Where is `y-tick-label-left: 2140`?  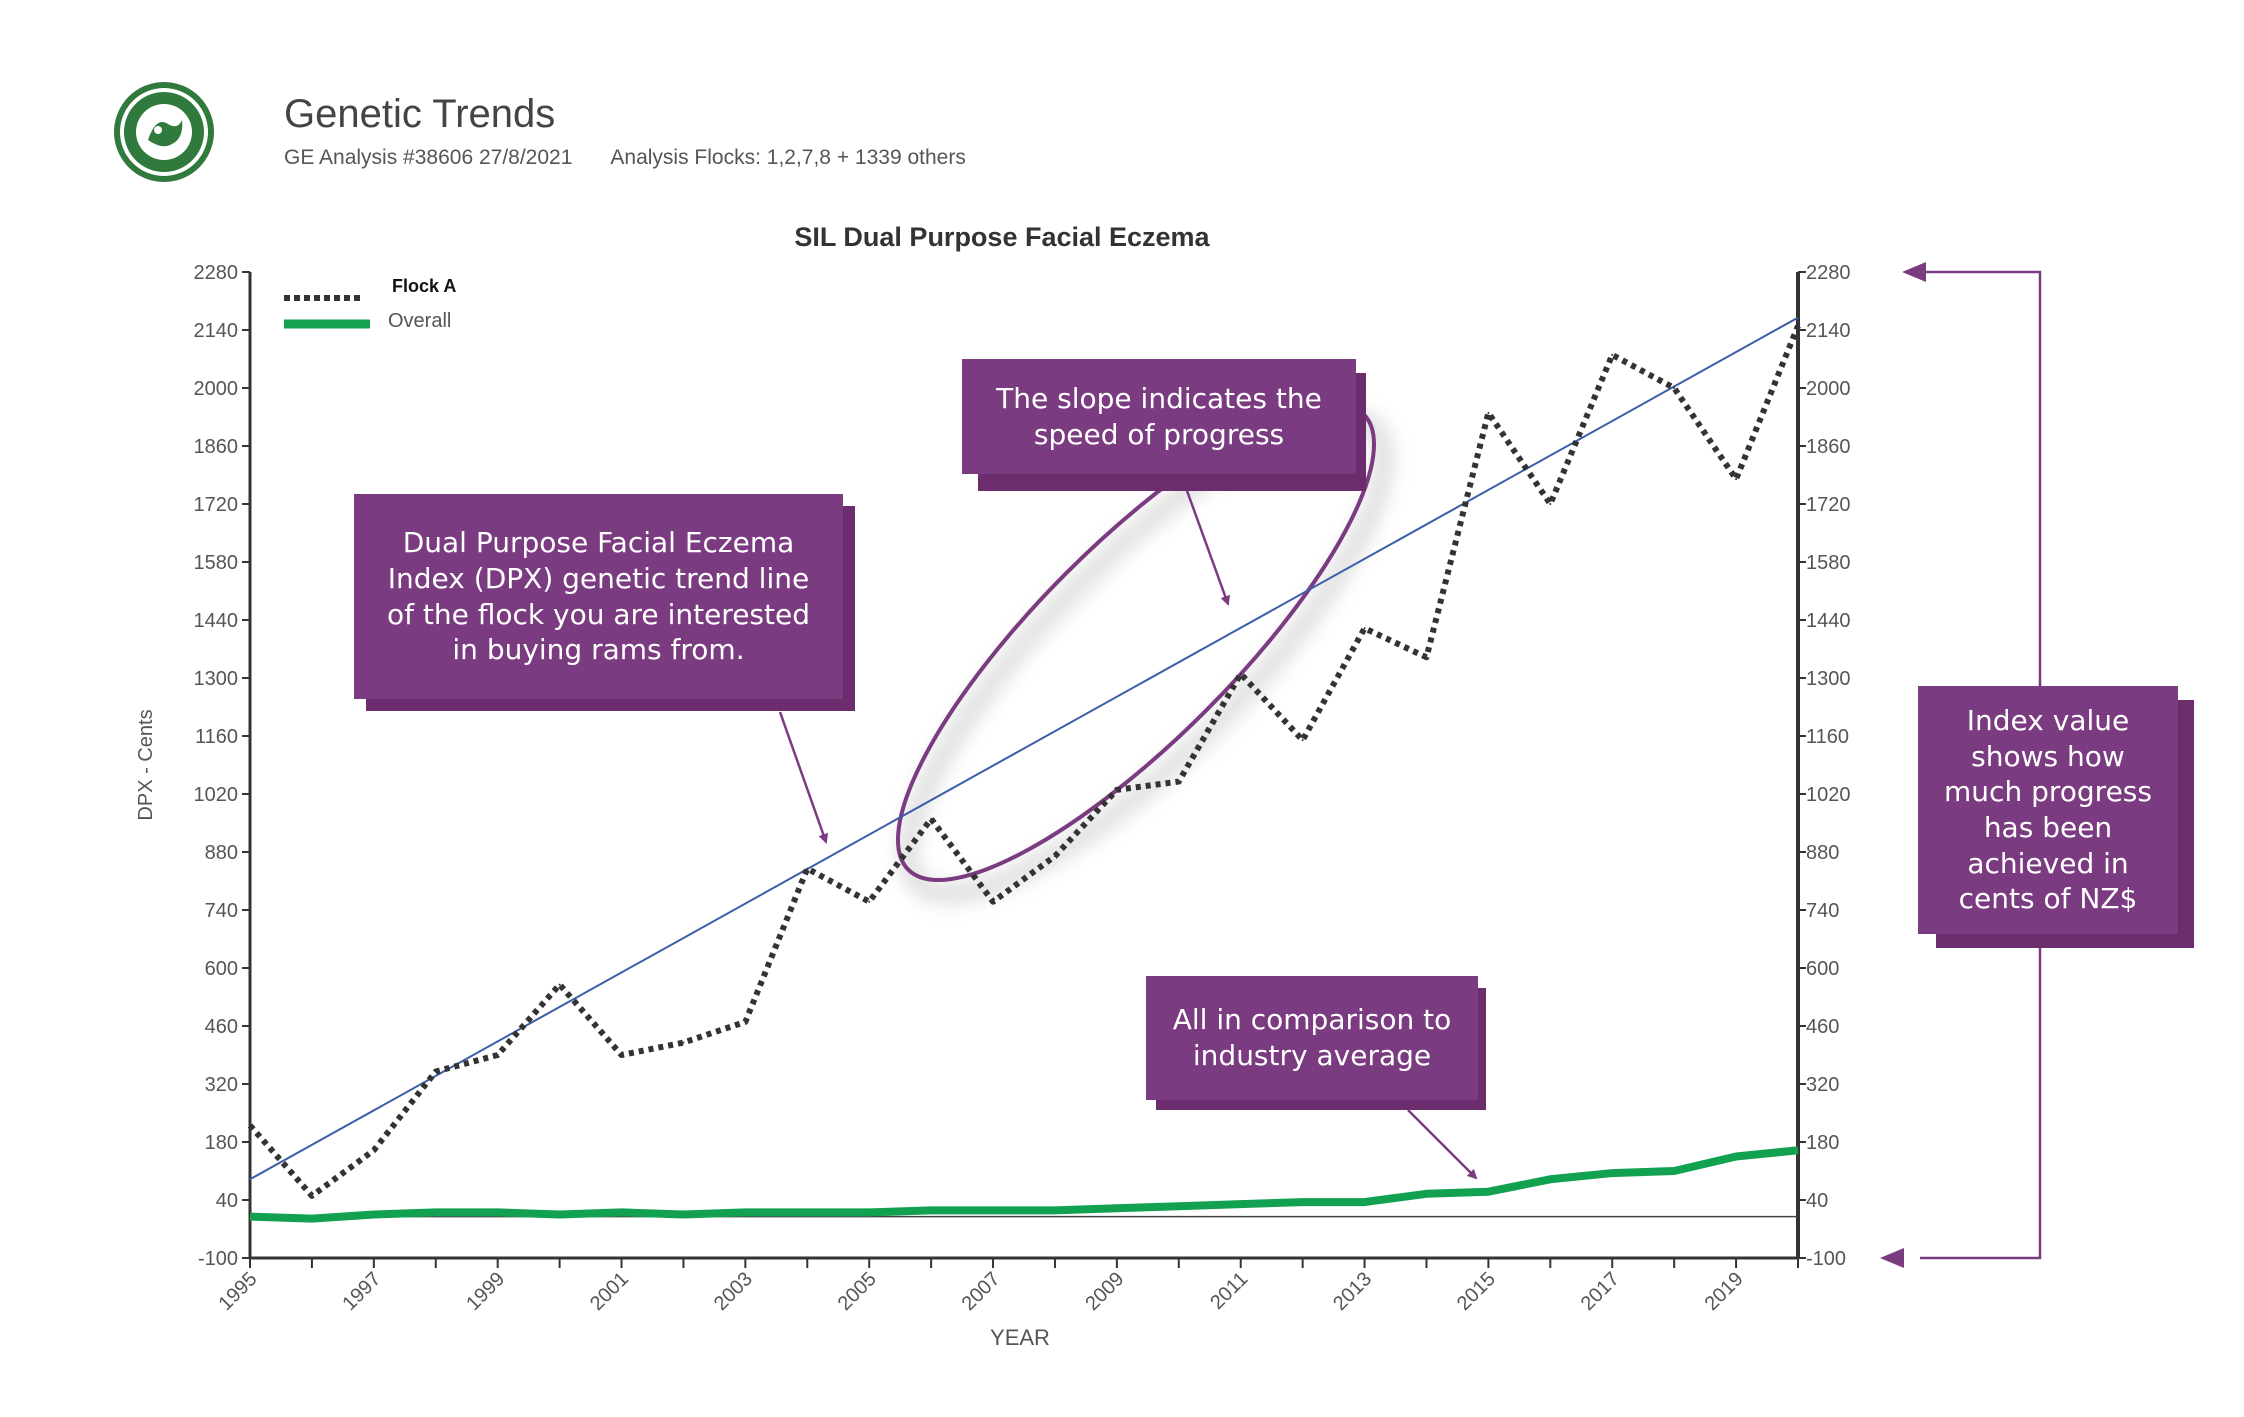
y-tick-label-left: 2140 is located at coordinates (216, 331).